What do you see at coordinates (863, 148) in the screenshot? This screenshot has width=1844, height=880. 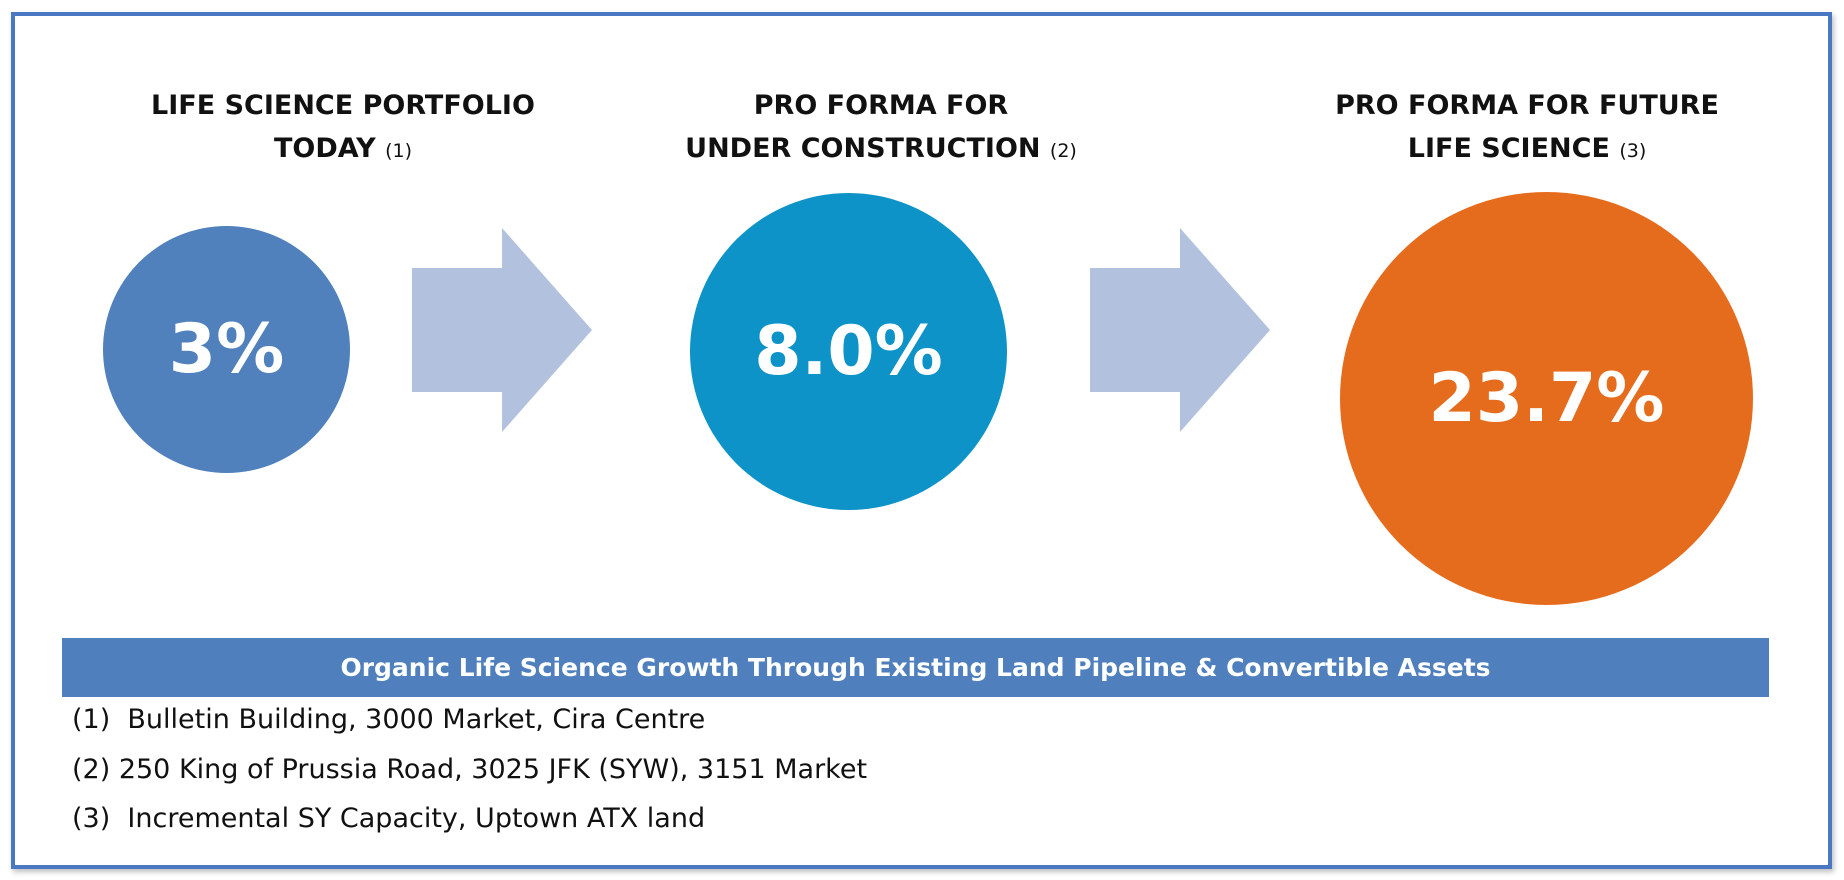 I see `stage-2-heading-line2: UNDER CONSTRUCTION` at bounding box center [863, 148].